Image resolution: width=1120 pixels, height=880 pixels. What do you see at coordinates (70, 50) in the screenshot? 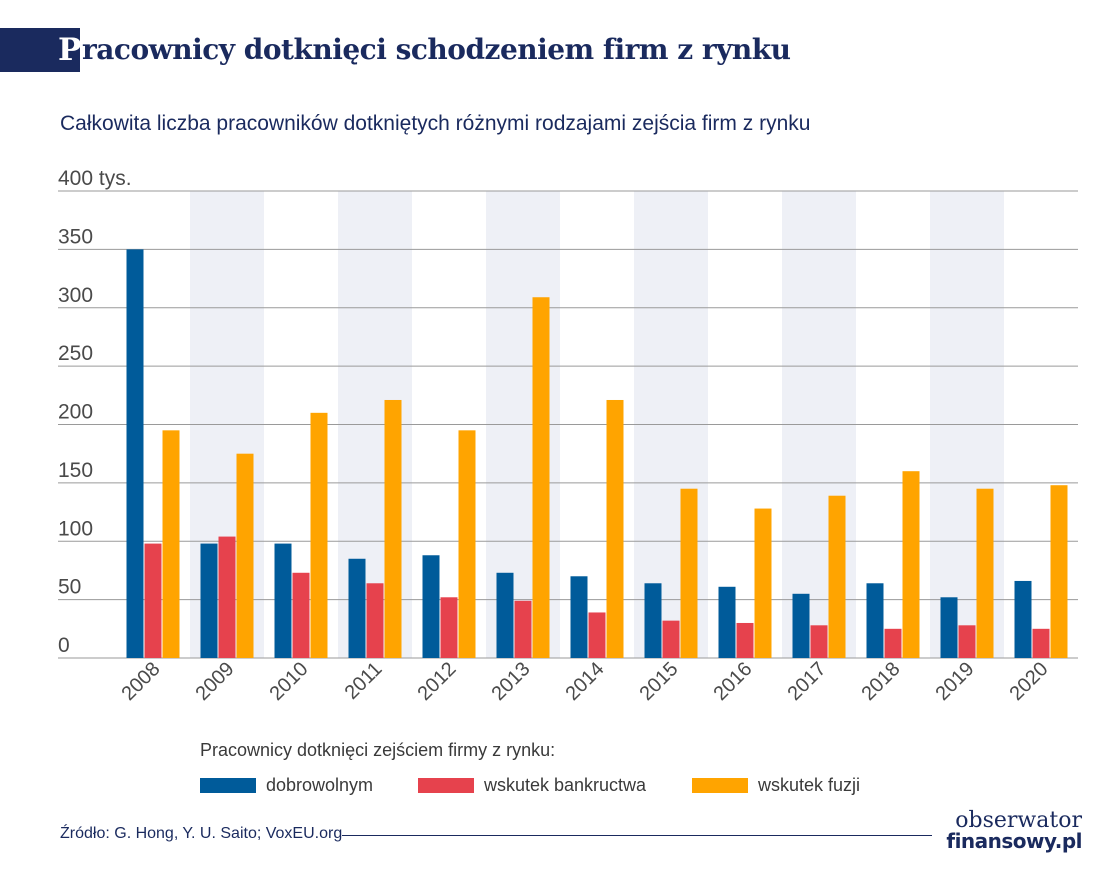
I see `title-initial: P` at bounding box center [70, 50].